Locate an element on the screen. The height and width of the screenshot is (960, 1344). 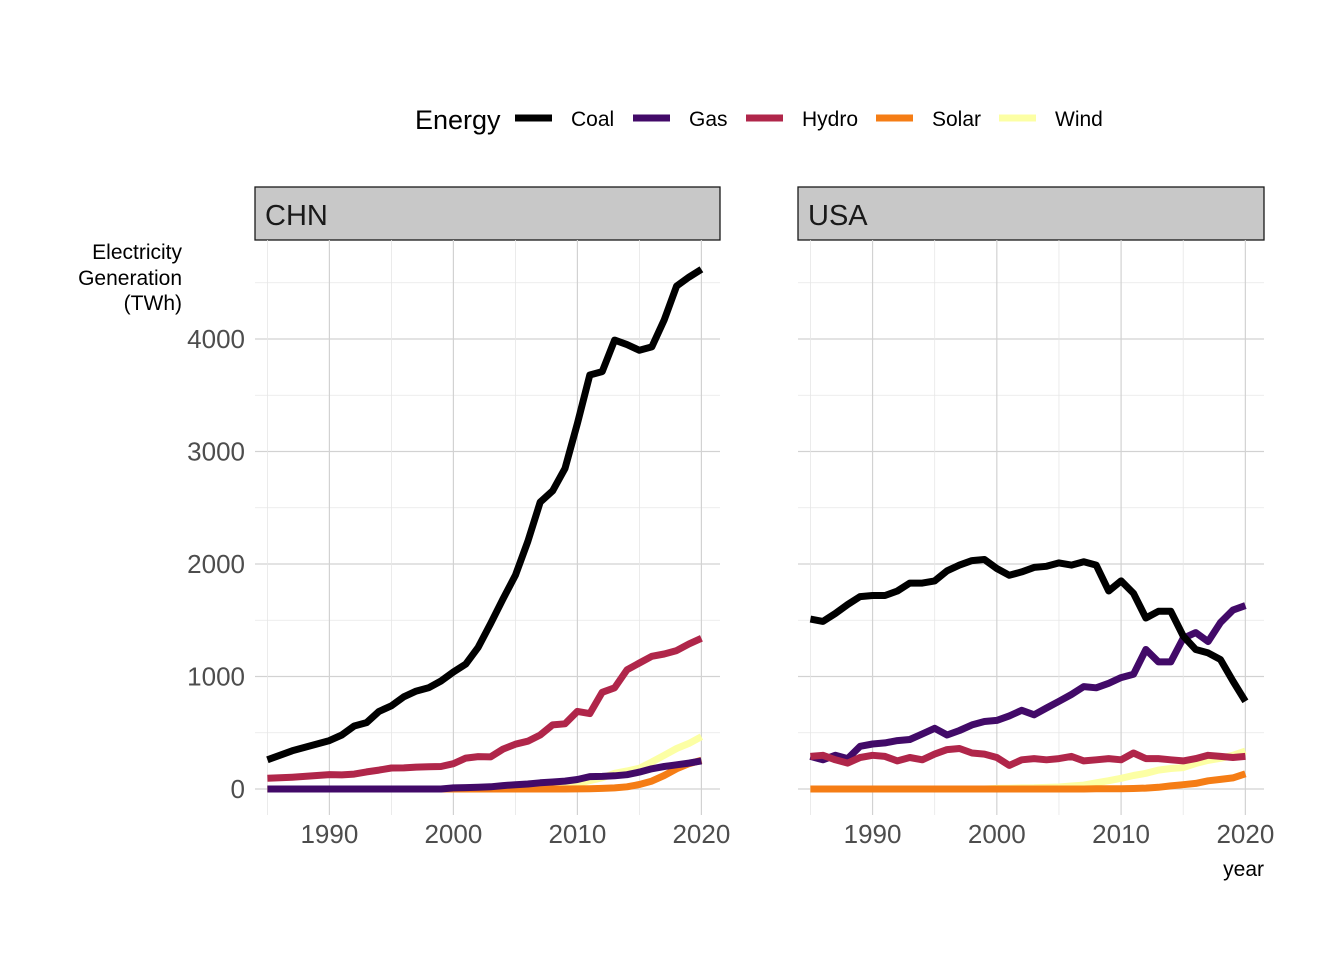
legend-item-hydro: Hydro is located at coordinates (802, 119).